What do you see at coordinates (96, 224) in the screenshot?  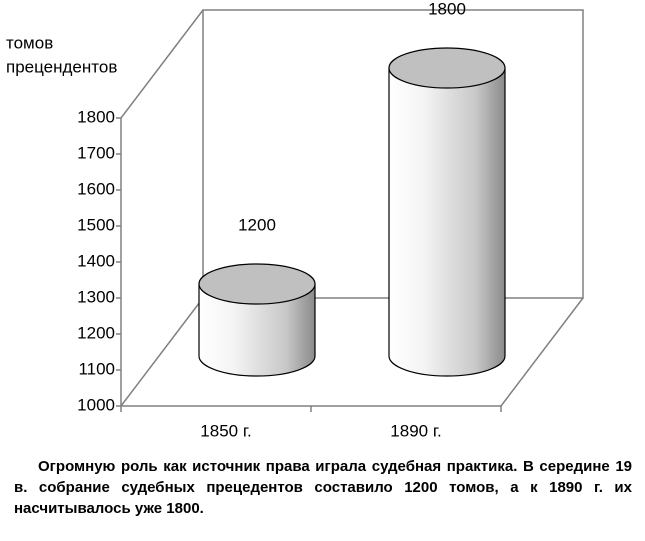 I see `y-tick-label: 1500` at bounding box center [96, 224].